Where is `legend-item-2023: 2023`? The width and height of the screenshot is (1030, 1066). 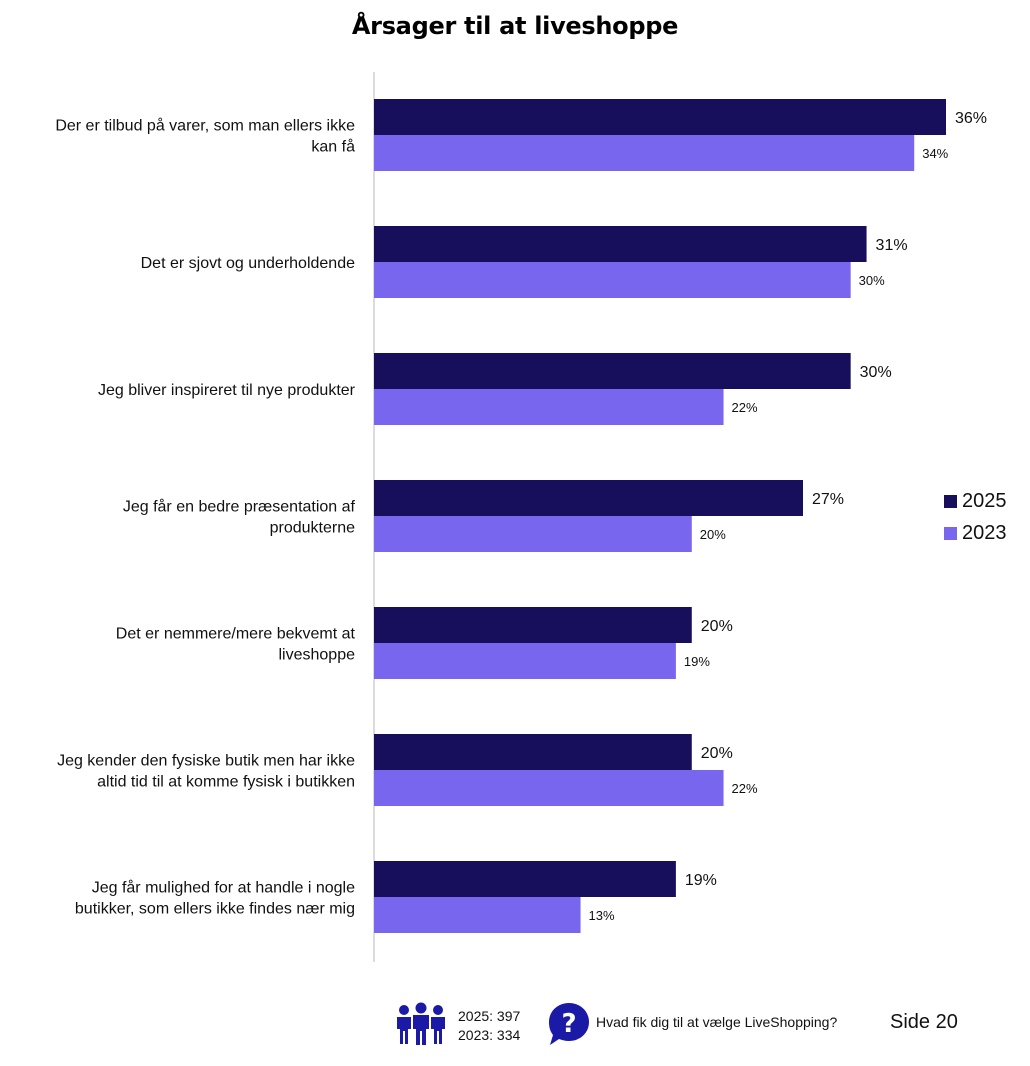
legend-item-2023: 2023 is located at coordinates (975, 533).